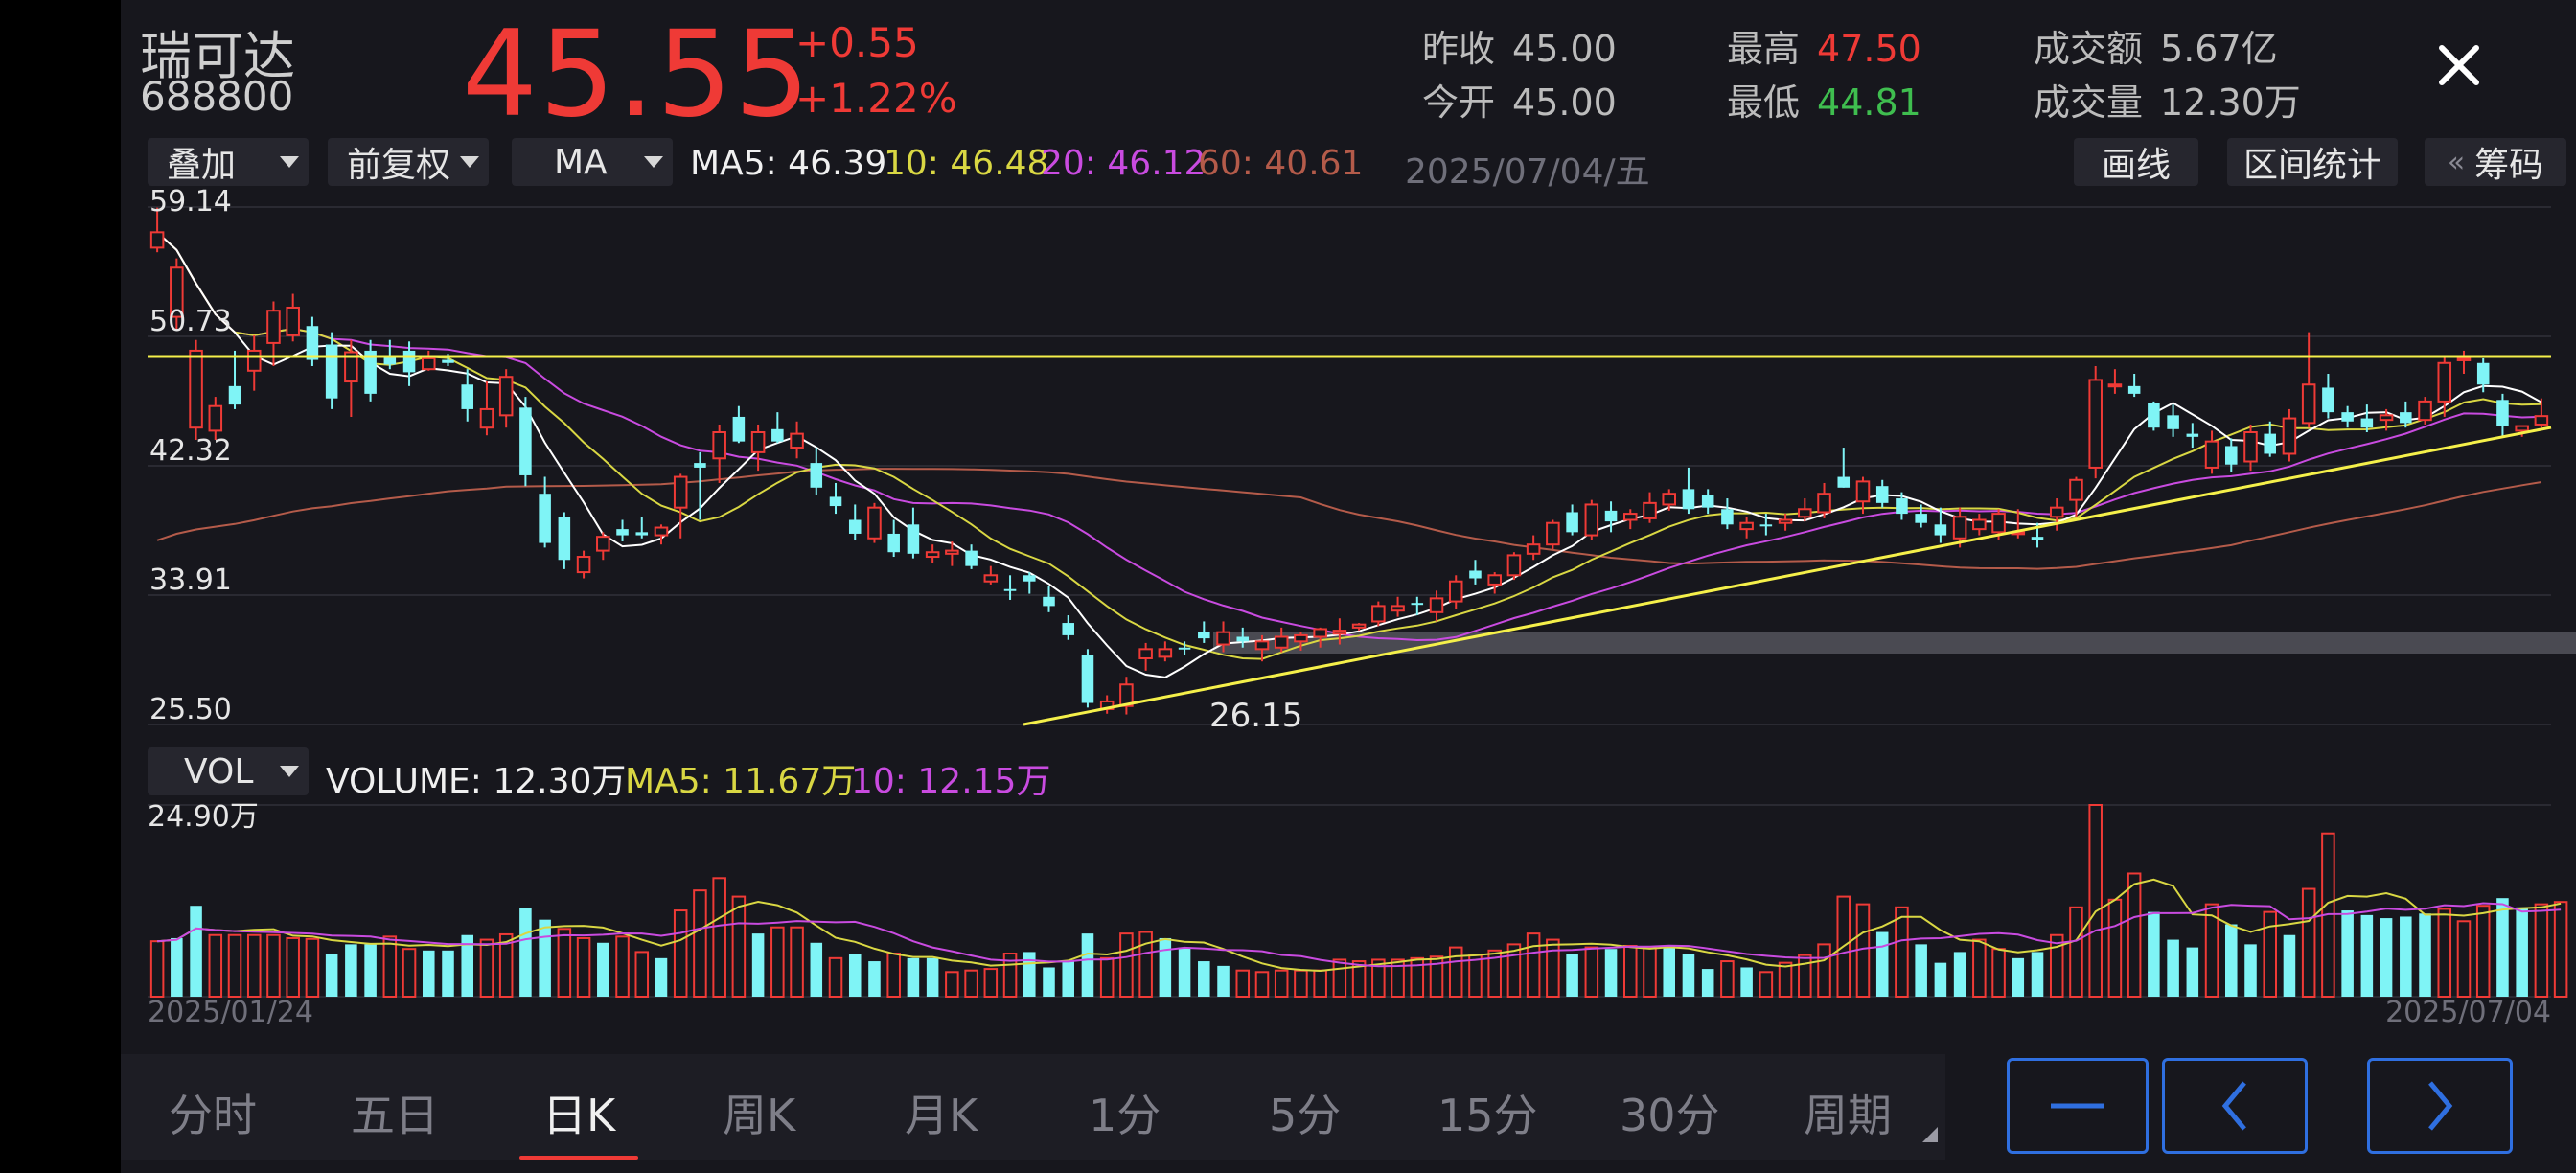 The width and height of the screenshot is (2576, 1173). I want to click on tab-weekly-k: 周K, so click(759, 1115).